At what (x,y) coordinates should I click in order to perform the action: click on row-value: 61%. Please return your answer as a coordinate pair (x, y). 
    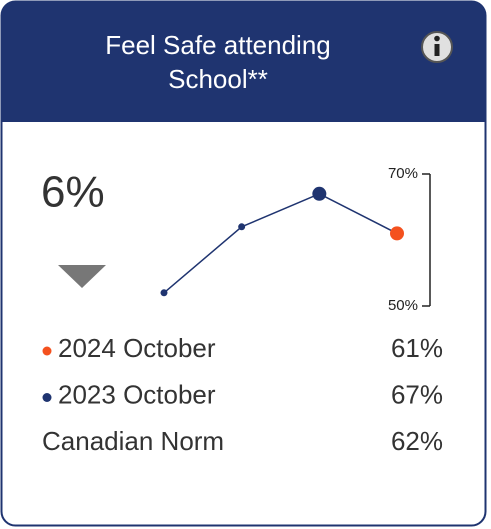
    Looking at the image, I should click on (417, 348).